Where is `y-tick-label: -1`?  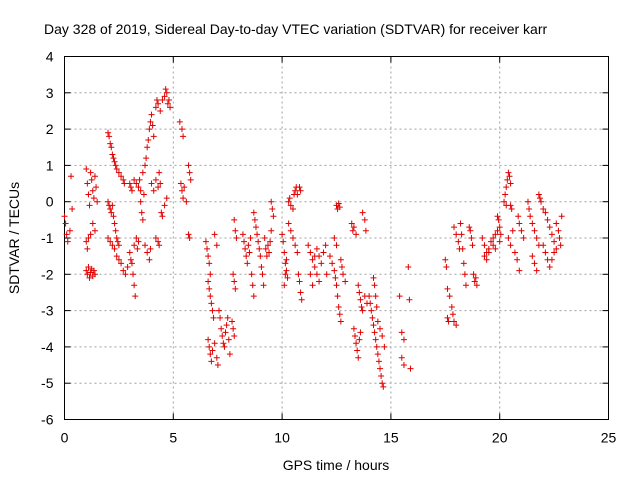 y-tick-label: -1 is located at coordinates (47, 238).